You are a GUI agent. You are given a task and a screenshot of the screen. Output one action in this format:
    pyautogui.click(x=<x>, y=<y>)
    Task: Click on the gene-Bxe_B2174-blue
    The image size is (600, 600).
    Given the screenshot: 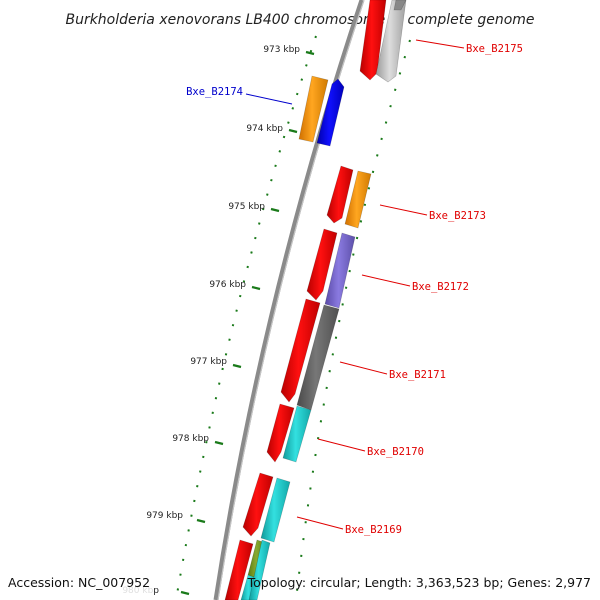 What is the action you would take?
    pyautogui.click(x=330, y=112)
    